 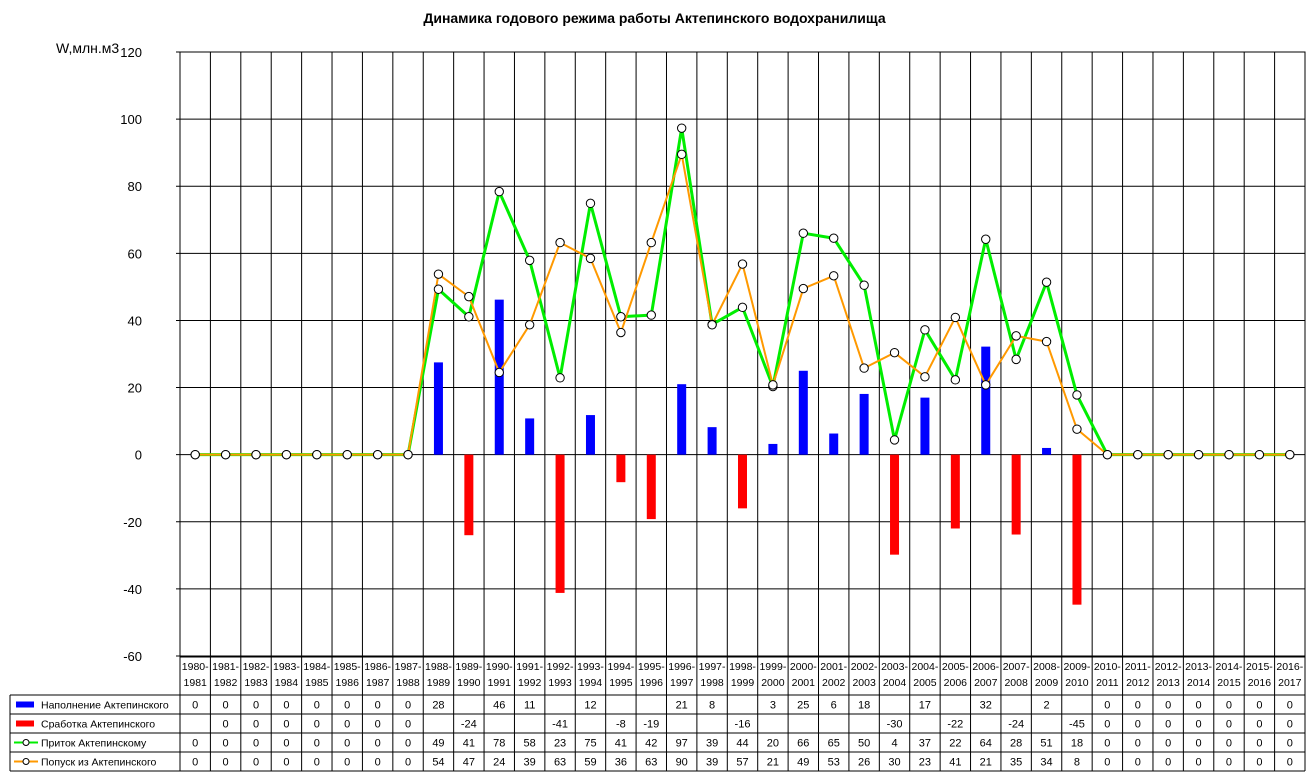 I want to click on x-tick-label: 2000-, so click(x=803, y=667).